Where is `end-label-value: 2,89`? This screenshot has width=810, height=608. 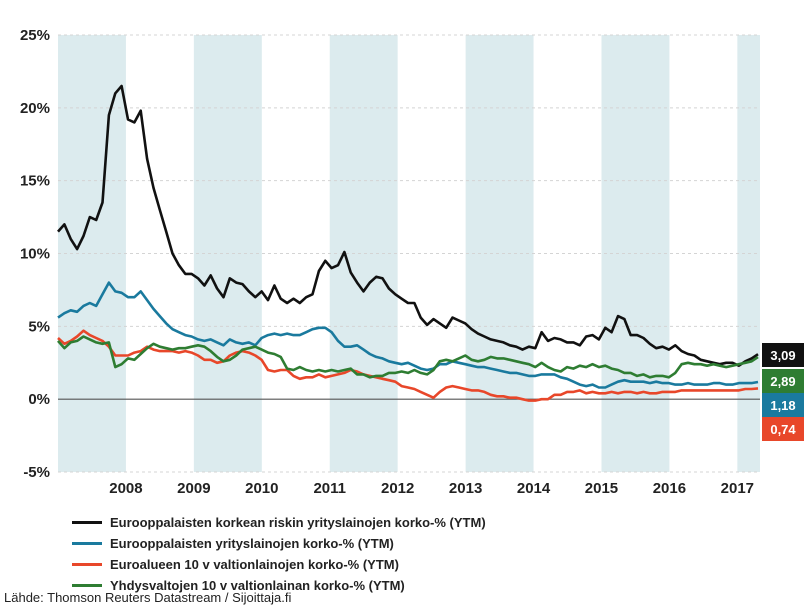 end-label-value: 2,89 is located at coordinates (782, 381).